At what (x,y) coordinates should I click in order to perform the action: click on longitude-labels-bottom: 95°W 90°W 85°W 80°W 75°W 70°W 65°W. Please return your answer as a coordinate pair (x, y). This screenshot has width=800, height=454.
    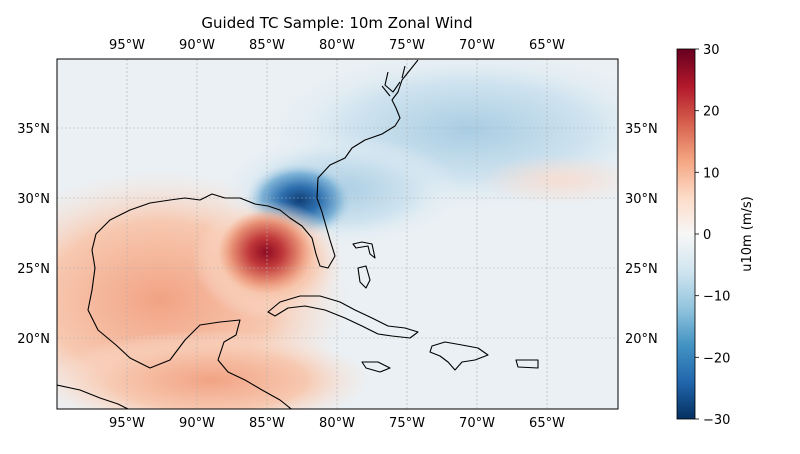
    Looking at the image, I should click on (337, 423).